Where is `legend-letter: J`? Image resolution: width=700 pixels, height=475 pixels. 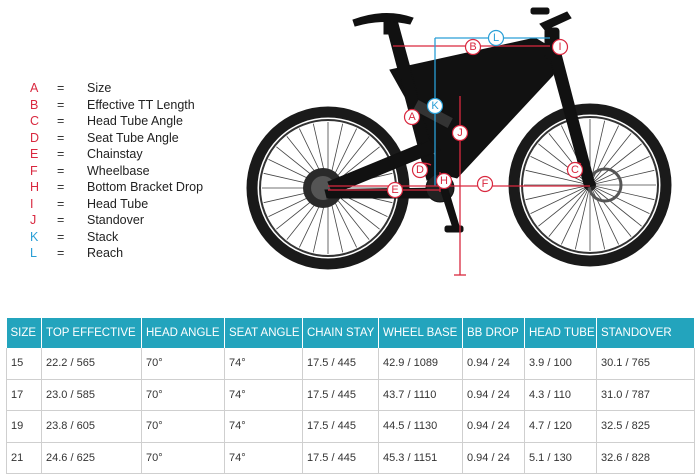
legend-letter: J is located at coordinates (33, 220).